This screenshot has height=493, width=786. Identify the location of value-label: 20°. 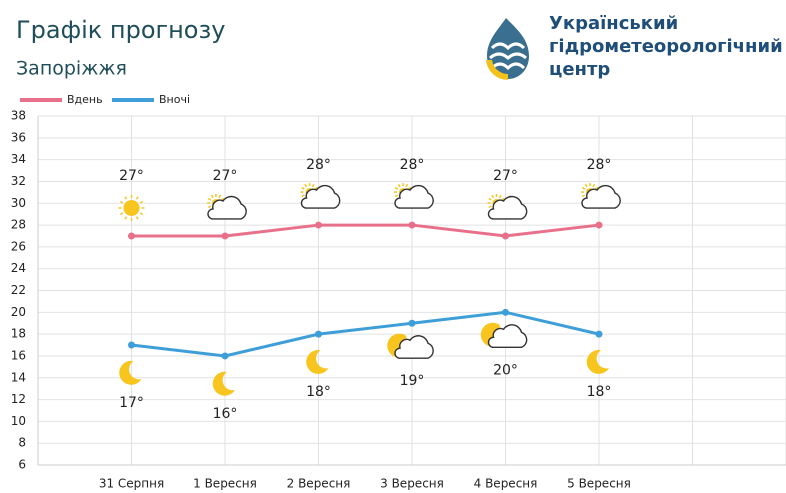
(505, 370).